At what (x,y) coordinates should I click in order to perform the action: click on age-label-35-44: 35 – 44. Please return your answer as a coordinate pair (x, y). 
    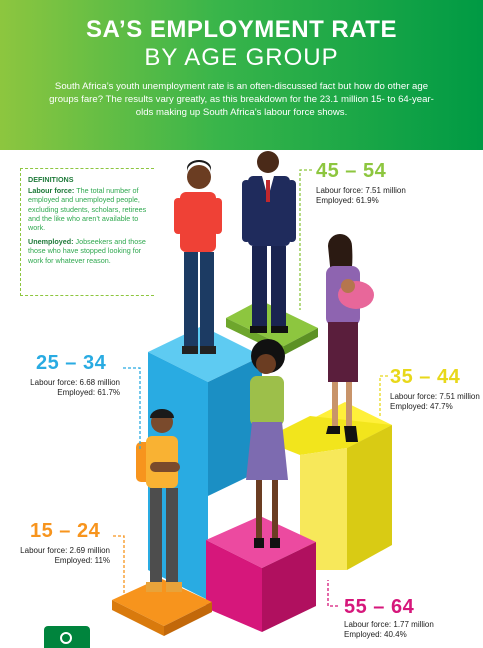
    Looking at the image, I should click on (425, 377).